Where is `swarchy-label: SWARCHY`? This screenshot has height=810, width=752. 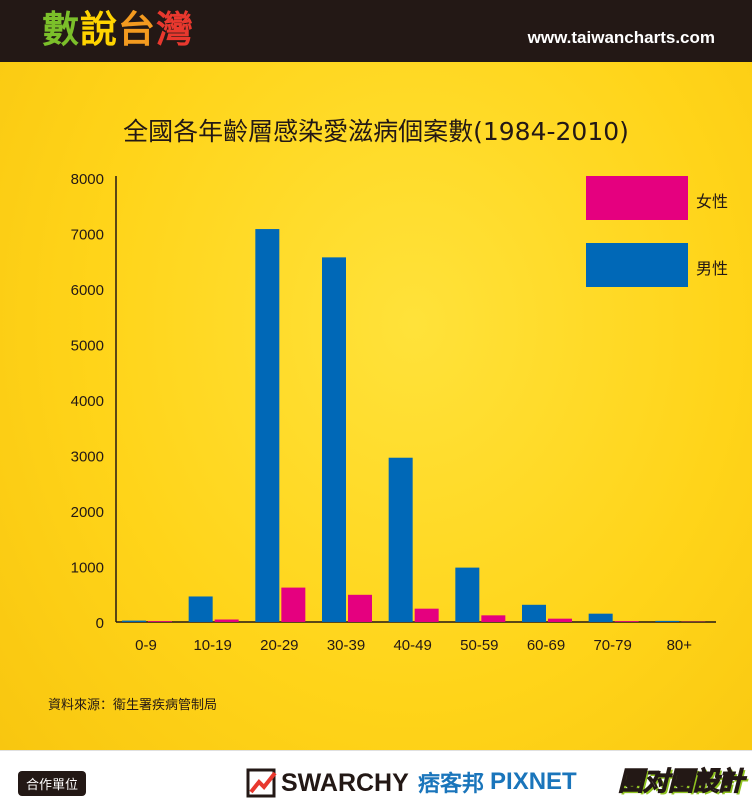 swarchy-label: SWARCHY is located at coordinates (345, 782).